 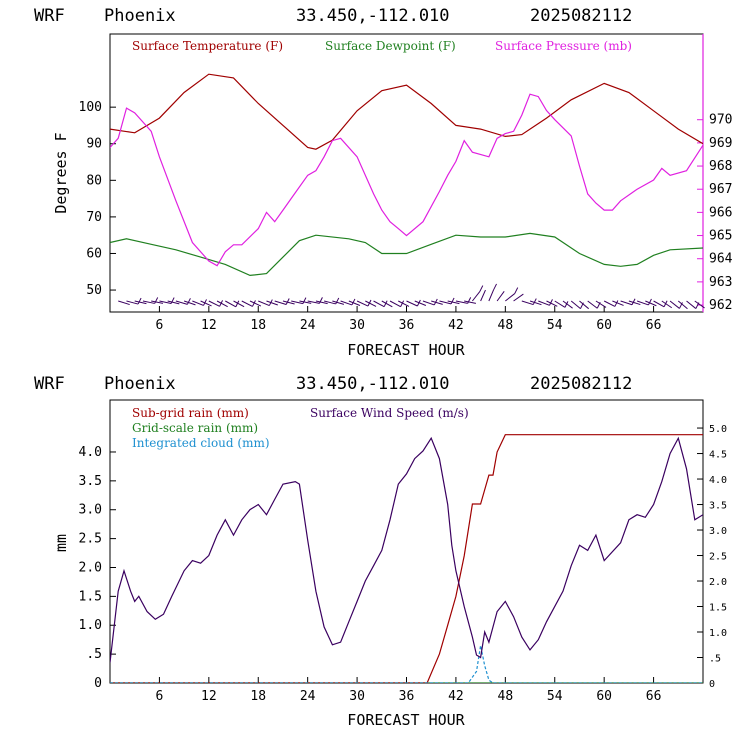 What do you see at coordinates (718, 531) in the screenshot?
I see `y-right-tick-label: 3.0` at bounding box center [718, 531].